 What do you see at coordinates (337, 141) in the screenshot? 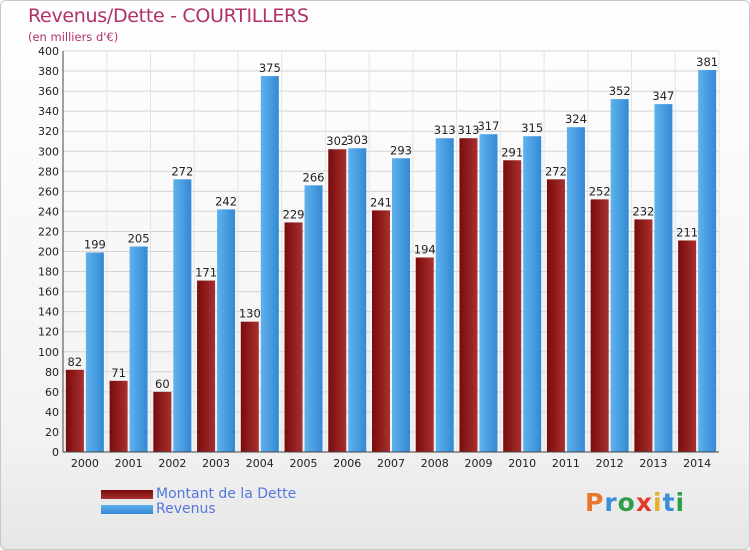
I see `data-label-dette: 302` at bounding box center [337, 141].